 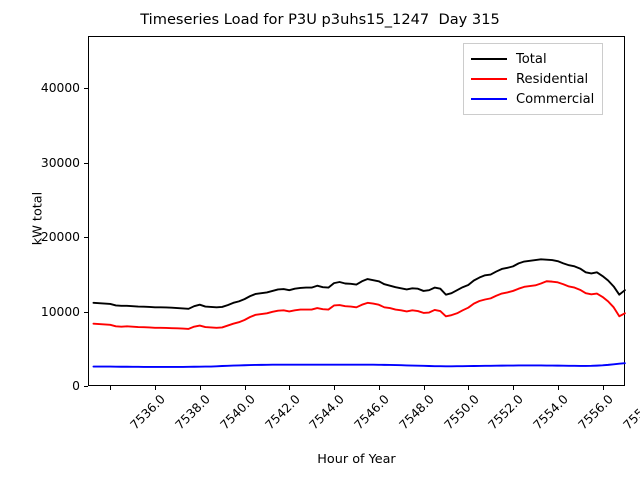 What do you see at coordinates (60, 88) in the screenshot?
I see `y-tick-label: 40000` at bounding box center [60, 88].